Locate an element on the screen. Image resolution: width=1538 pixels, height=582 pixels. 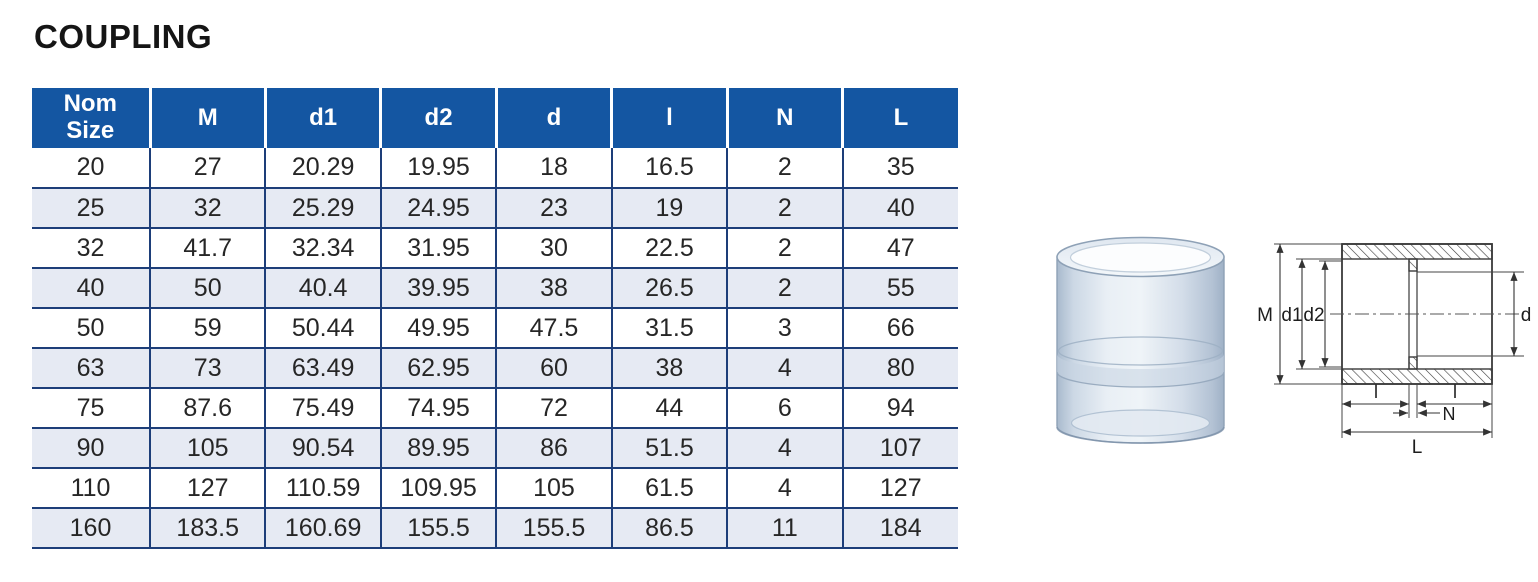
center-ridge-top is located at coordinates (1413, 265).